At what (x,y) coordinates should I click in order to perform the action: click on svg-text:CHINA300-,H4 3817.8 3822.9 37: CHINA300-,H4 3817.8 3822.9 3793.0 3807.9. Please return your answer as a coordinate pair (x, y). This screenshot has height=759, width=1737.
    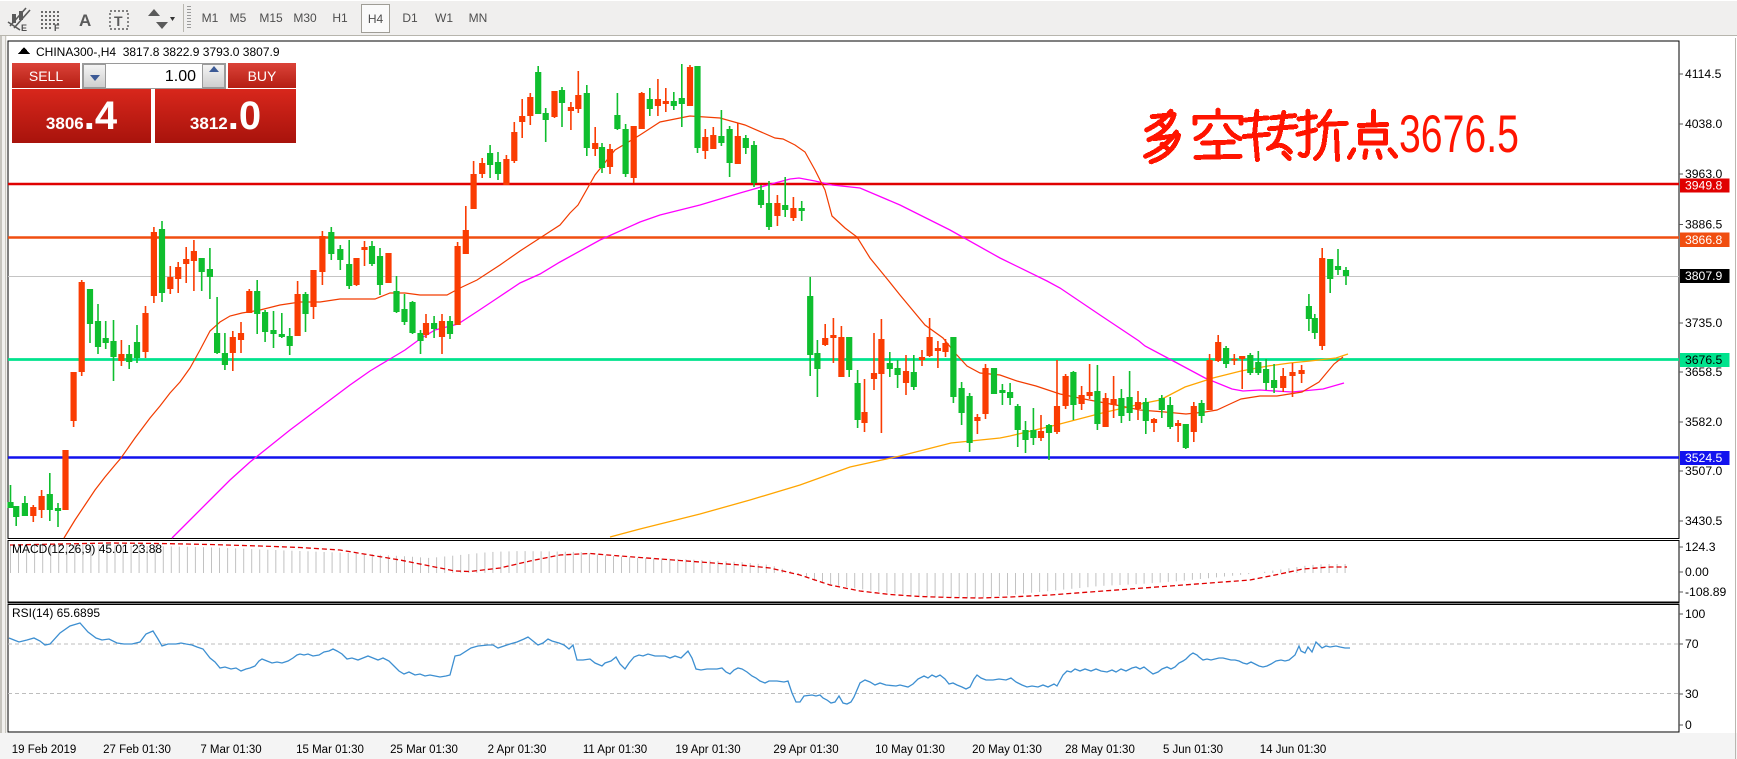
    Looking at the image, I should click on (158, 52).